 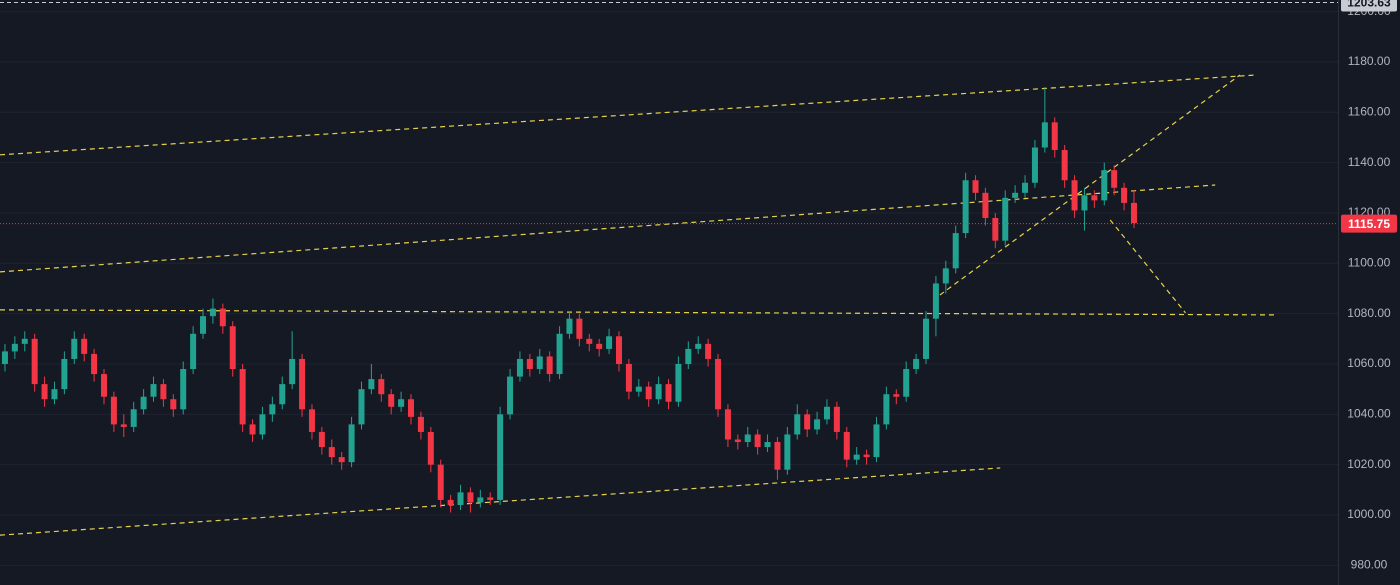 What do you see at coordinates (1369, 61) in the screenshot?
I see `y-tick-label: 1180.00` at bounding box center [1369, 61].